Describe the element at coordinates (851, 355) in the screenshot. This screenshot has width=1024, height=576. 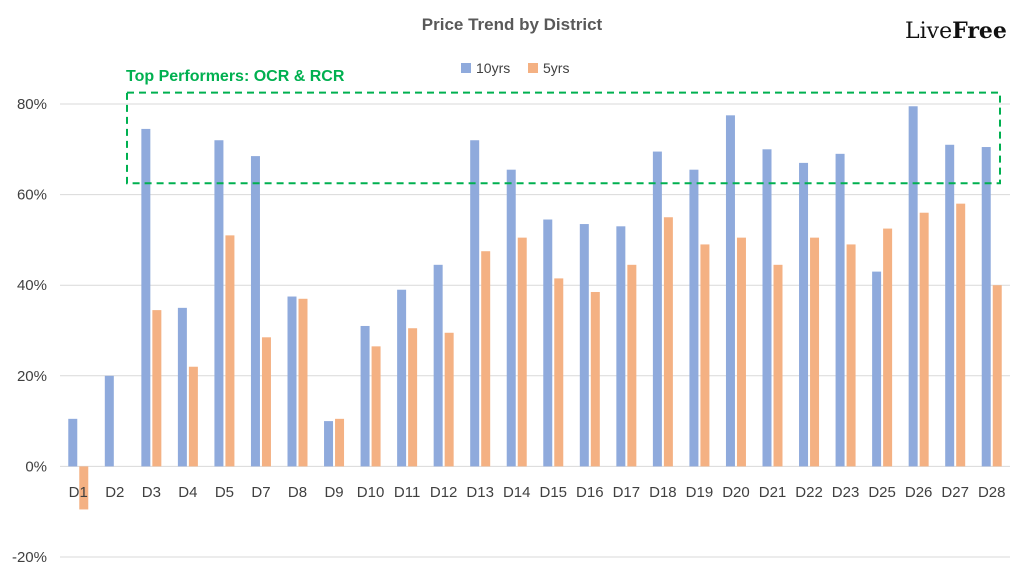
I see `bar-5yrs-D23` at that location.